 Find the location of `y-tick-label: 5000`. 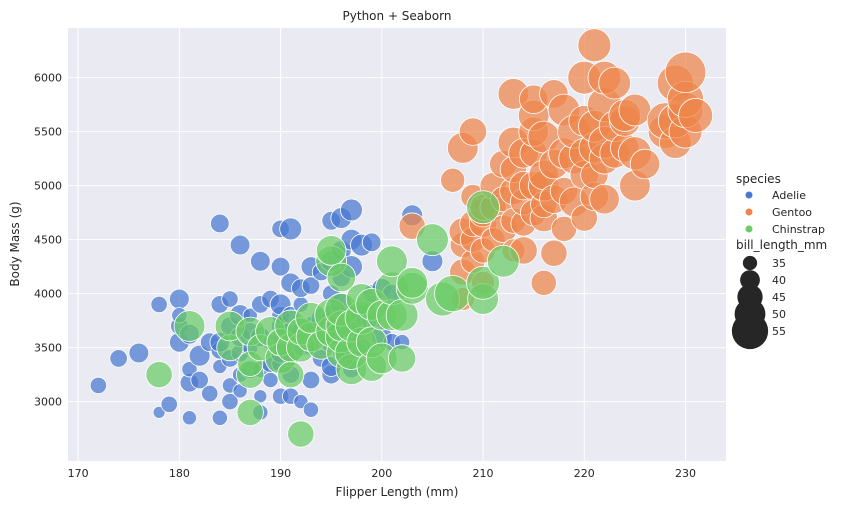

y-tick-label: 5000 is located at coordinates (48, 186).